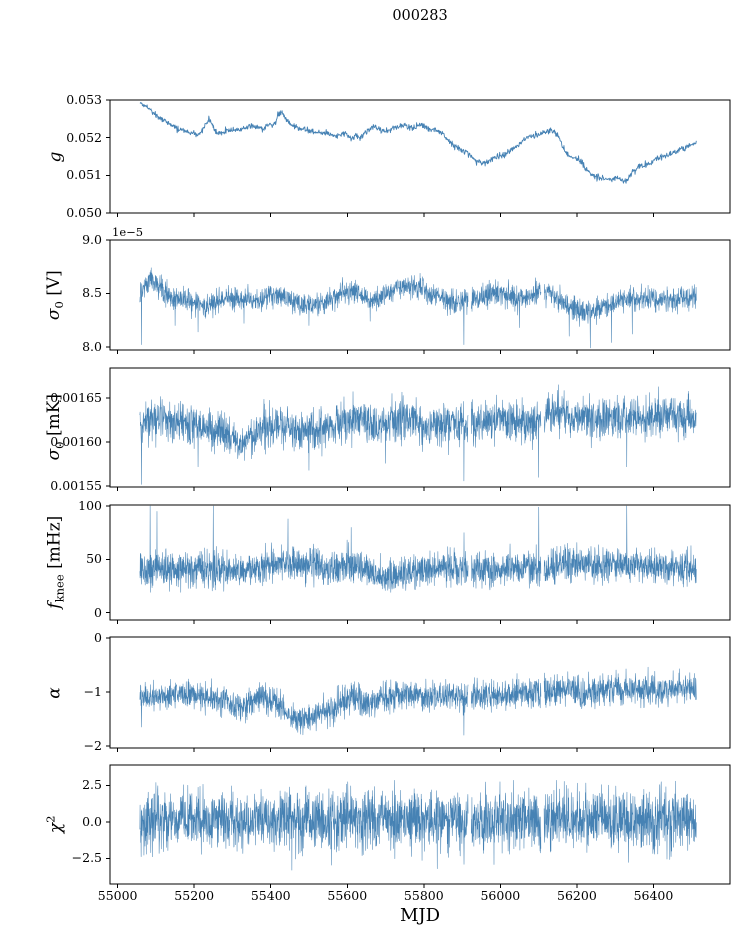 The image size is (741, 944). Describe the element at coordinates (84, 212) in the screenshot. I see `y-tick-label: 0.050` at that location.